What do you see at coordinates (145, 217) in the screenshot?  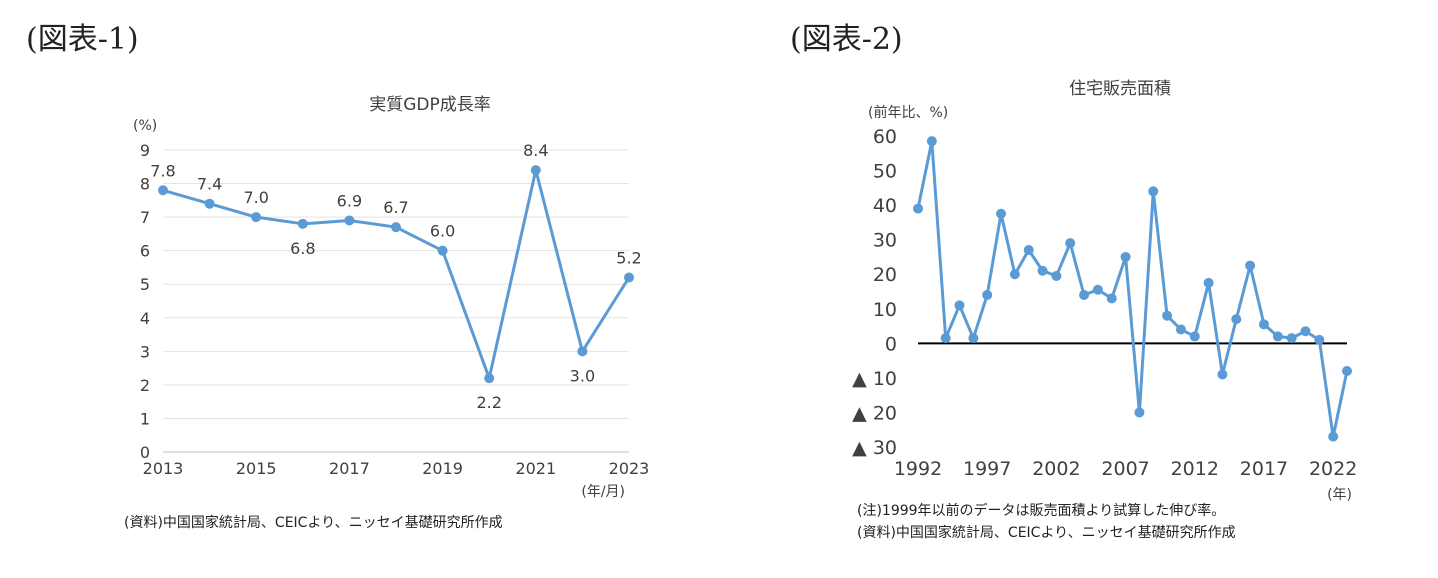 I see `chart1-y-tick: 7` at bounding box center [145, 217].